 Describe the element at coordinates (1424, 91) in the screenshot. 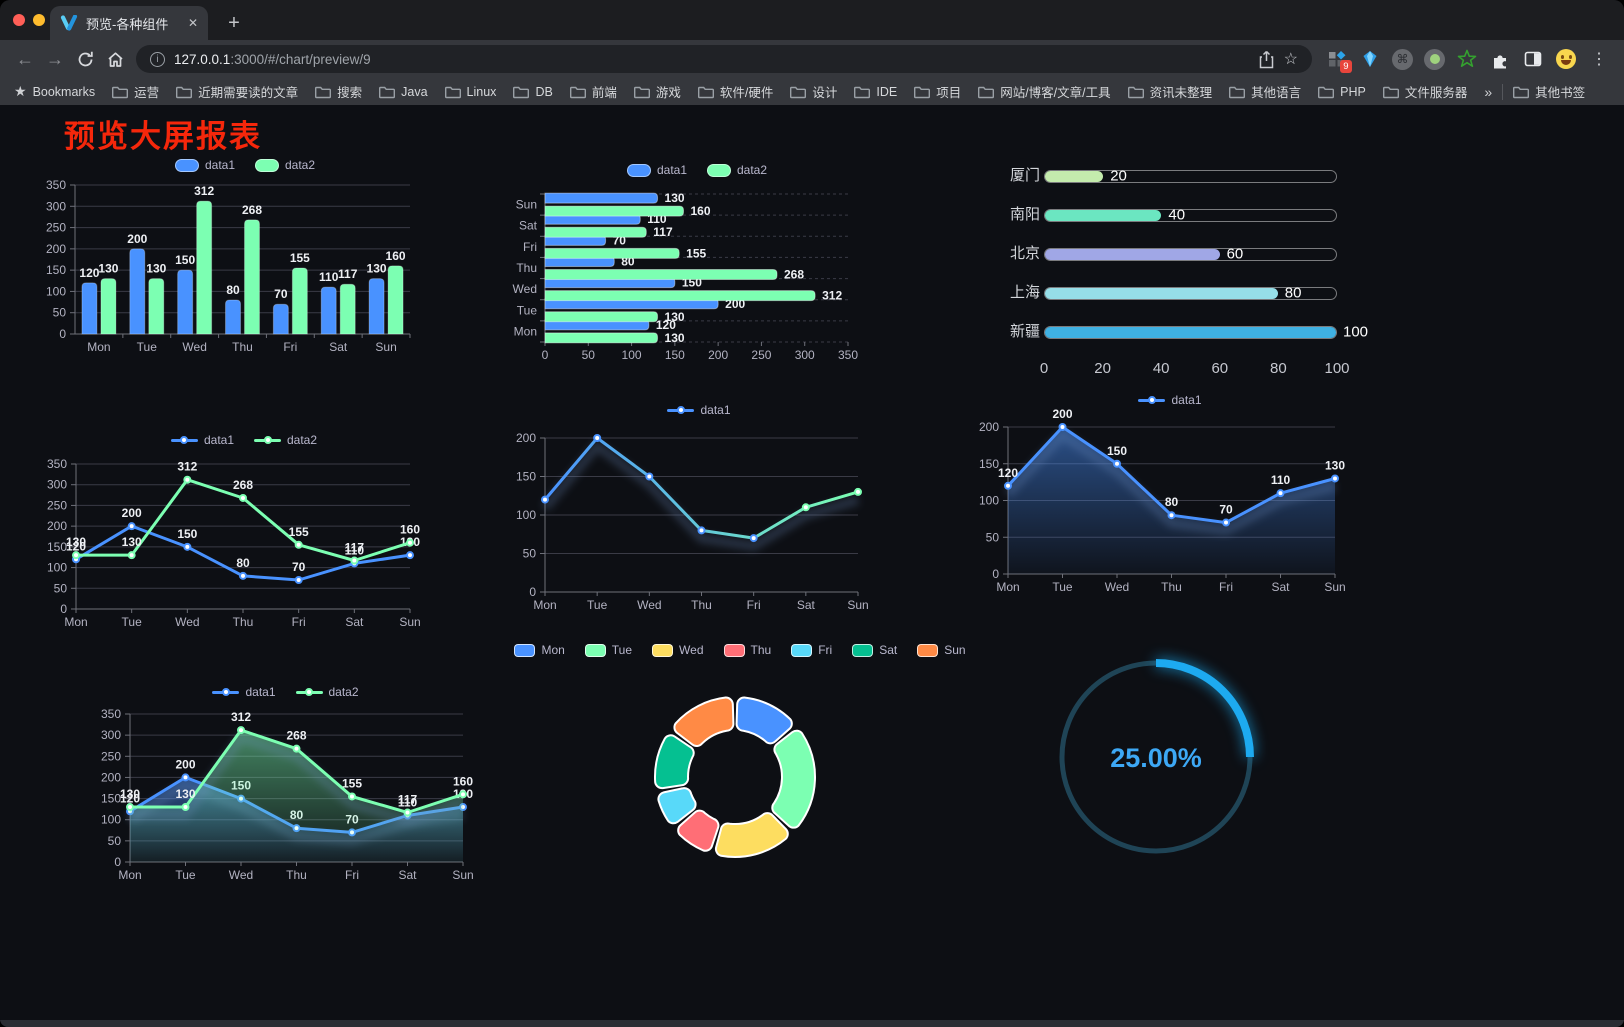

I see `bookmark-folder: 文件服务器` at that location.